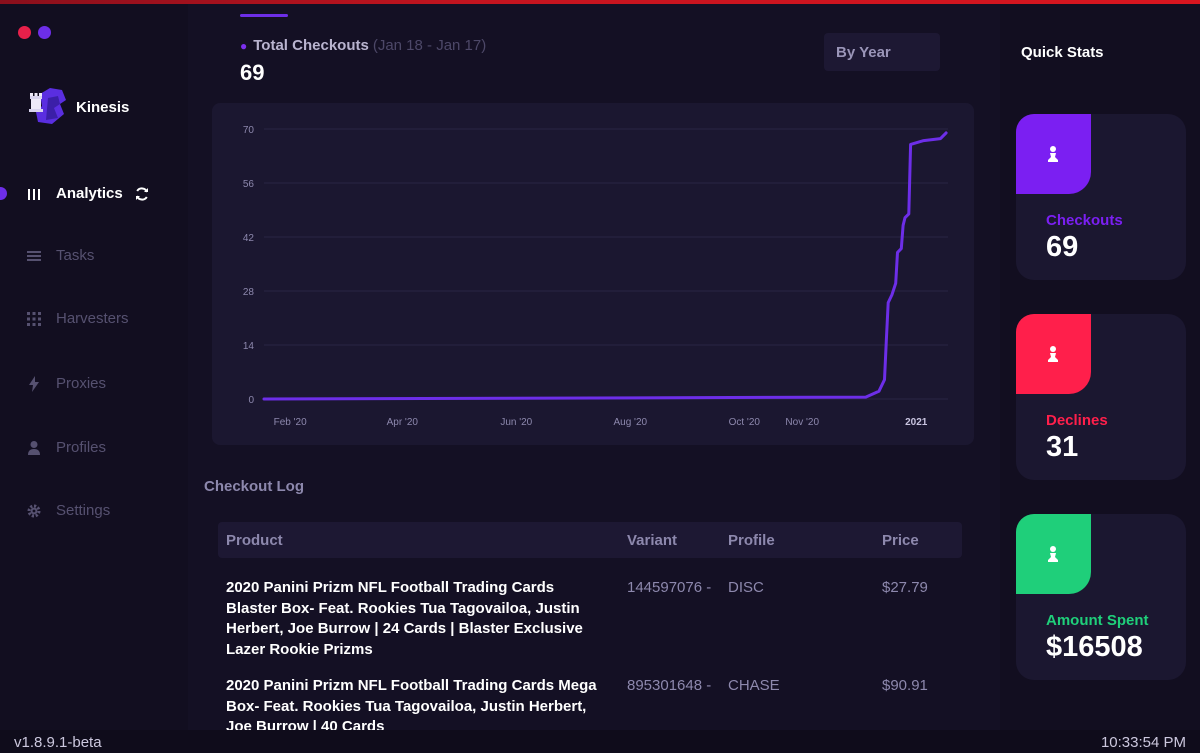  I want to click on brand-name: Kinesis, so click(103, 107).